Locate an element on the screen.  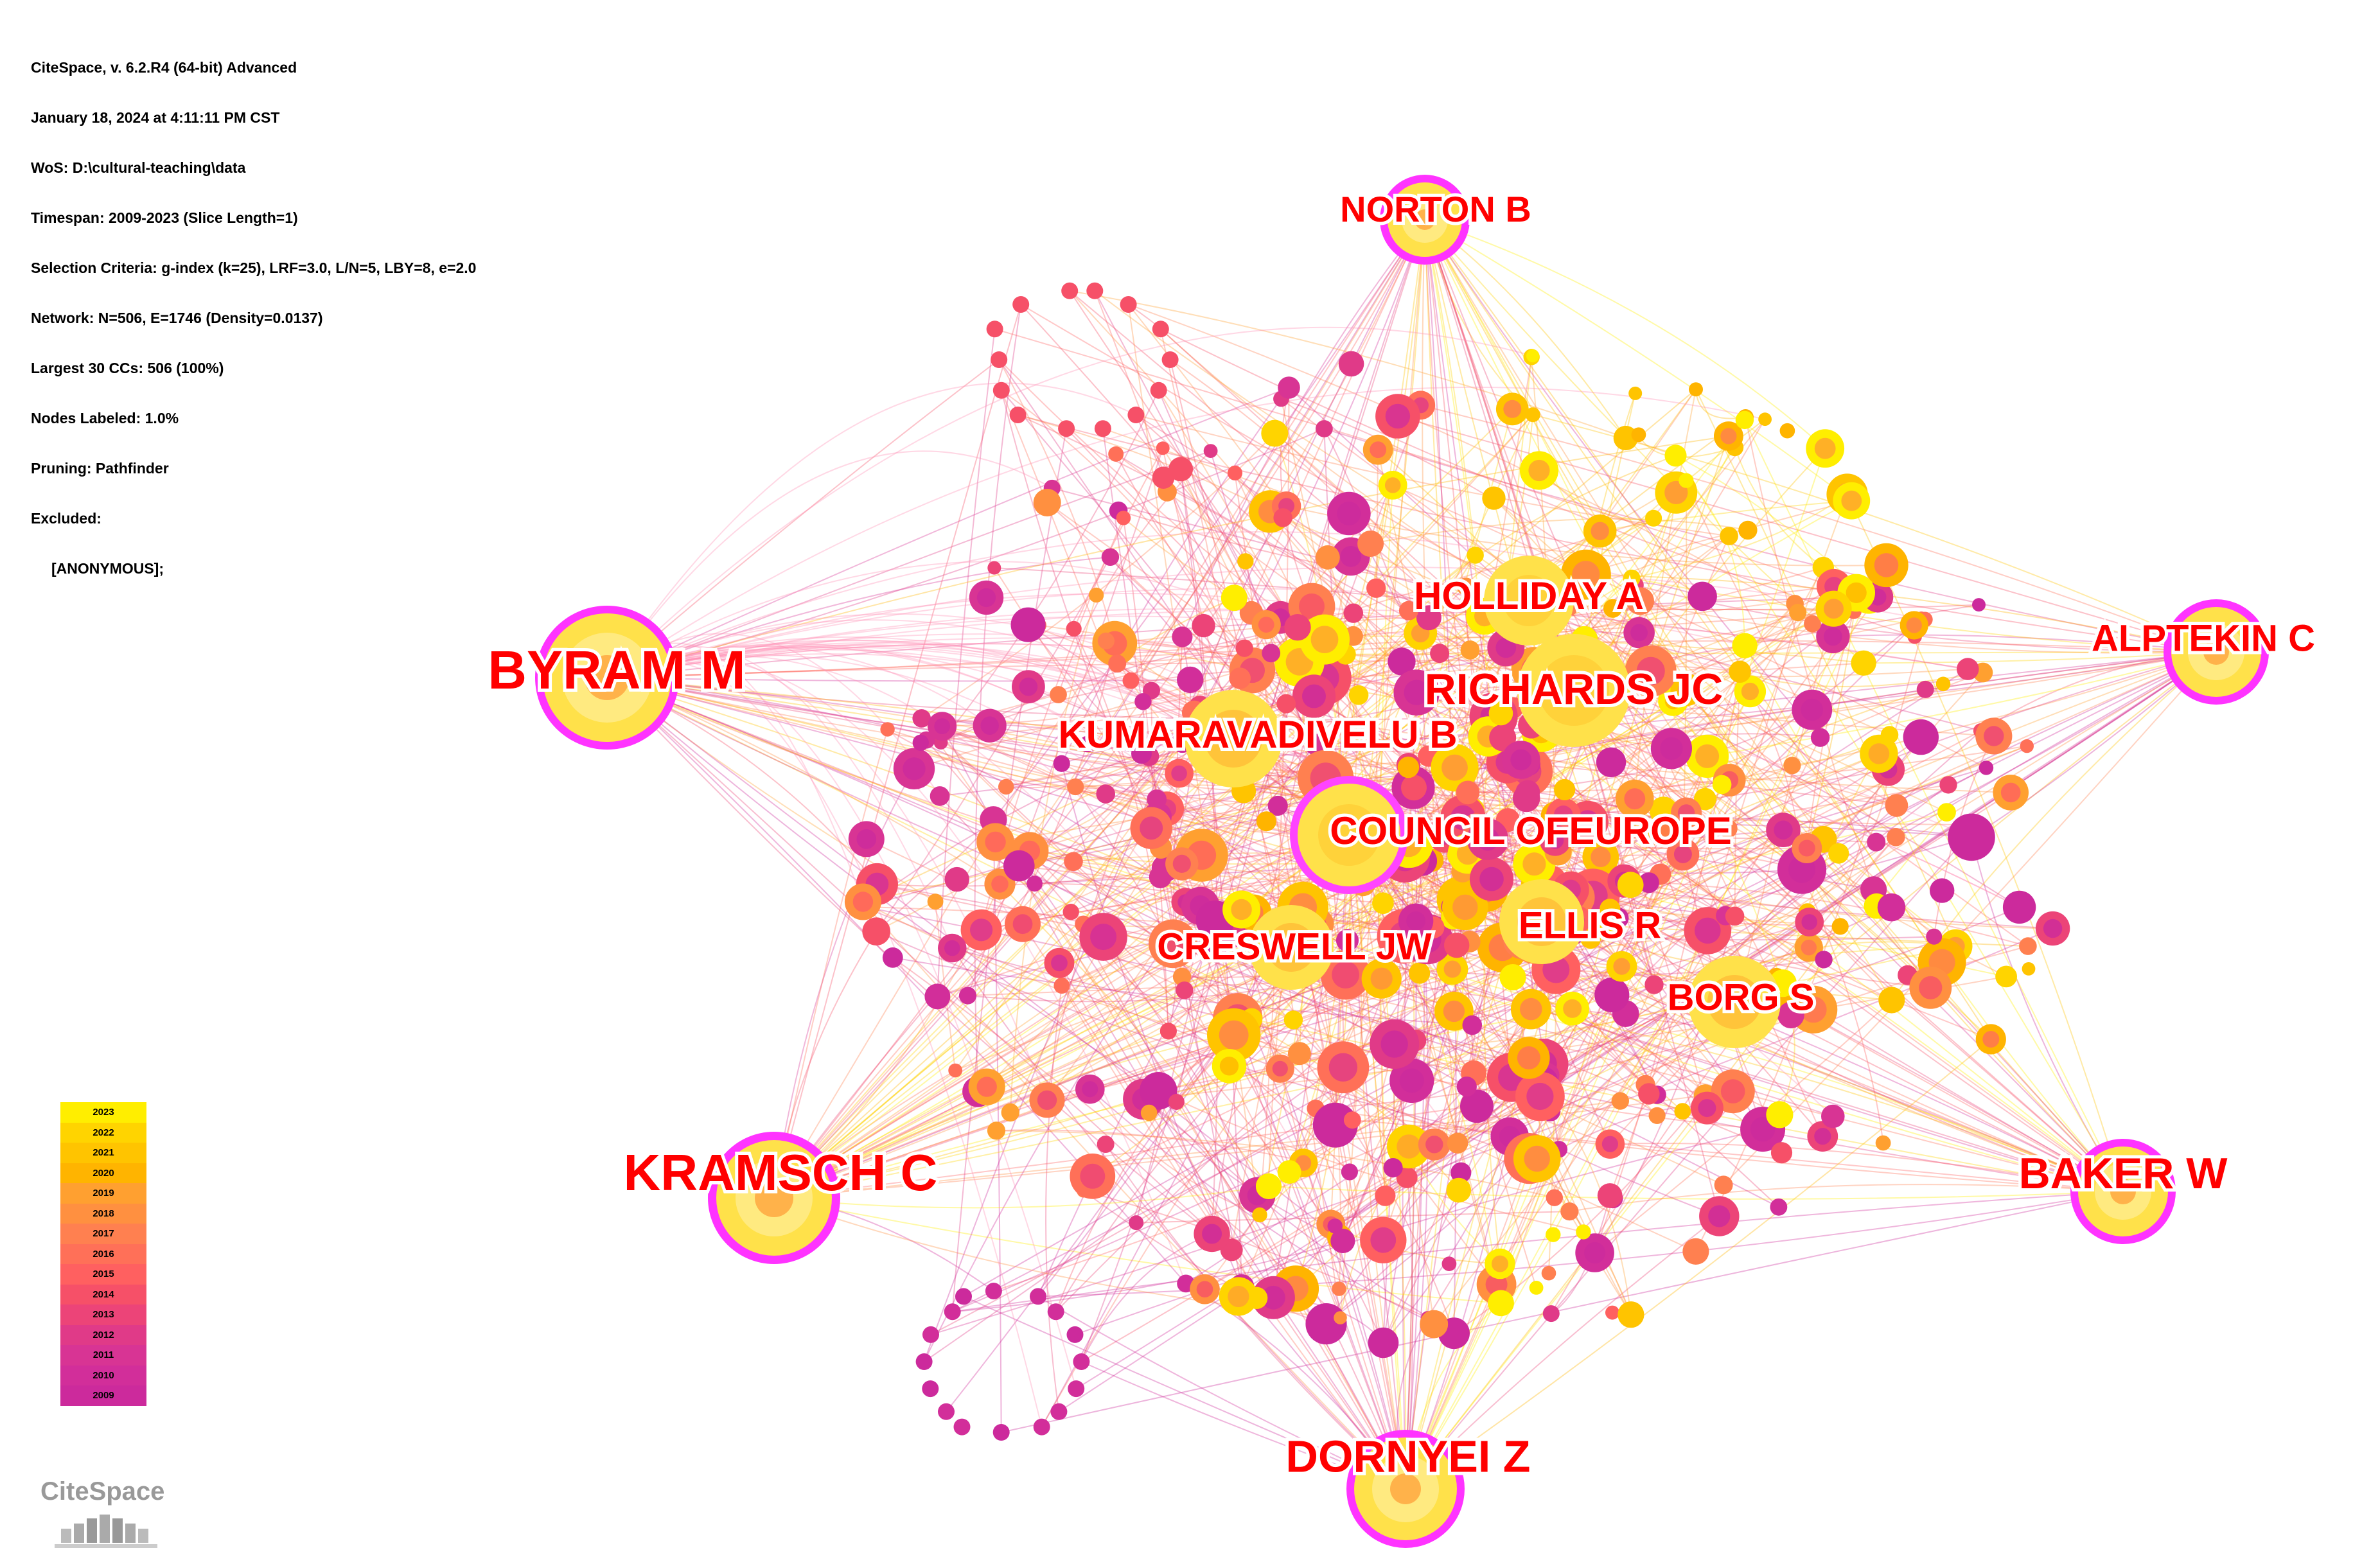
node-norton is located at coordinates (1425, 220).